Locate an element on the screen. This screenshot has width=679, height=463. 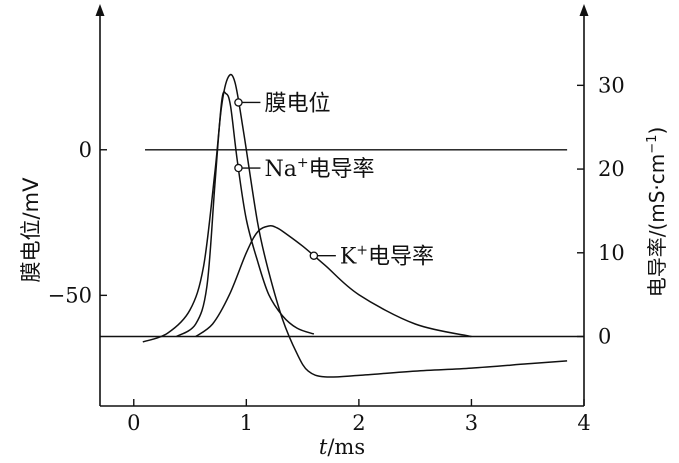
right-axis-label: 电导率/(mS·cm−1) is located at coordinates (657, 212).